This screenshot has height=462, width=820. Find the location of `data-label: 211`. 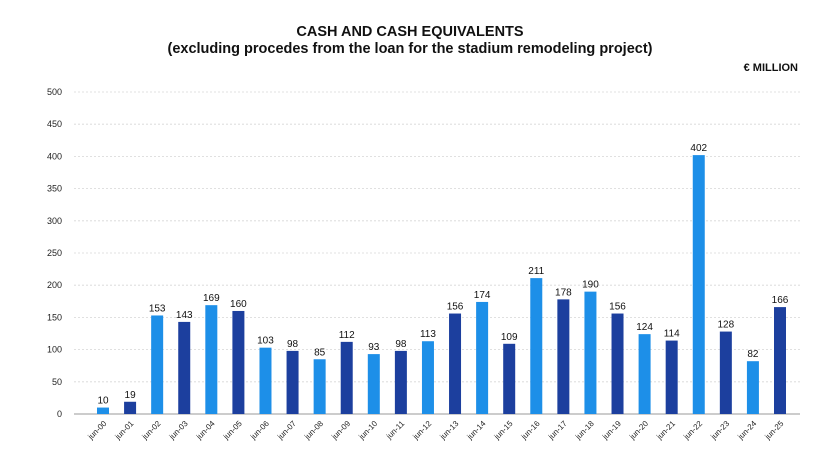

data-label: 211 is located at coordinates (536, 271).